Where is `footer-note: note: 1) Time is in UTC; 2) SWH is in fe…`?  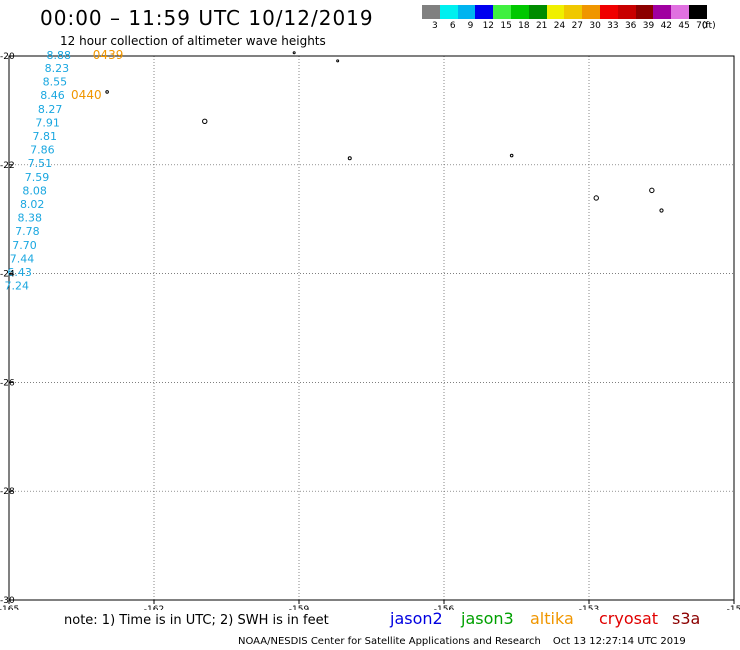 footer-note: note: 1) Time is in UTC; 2) SWH is in fe… is located at coordinates (196, 620).